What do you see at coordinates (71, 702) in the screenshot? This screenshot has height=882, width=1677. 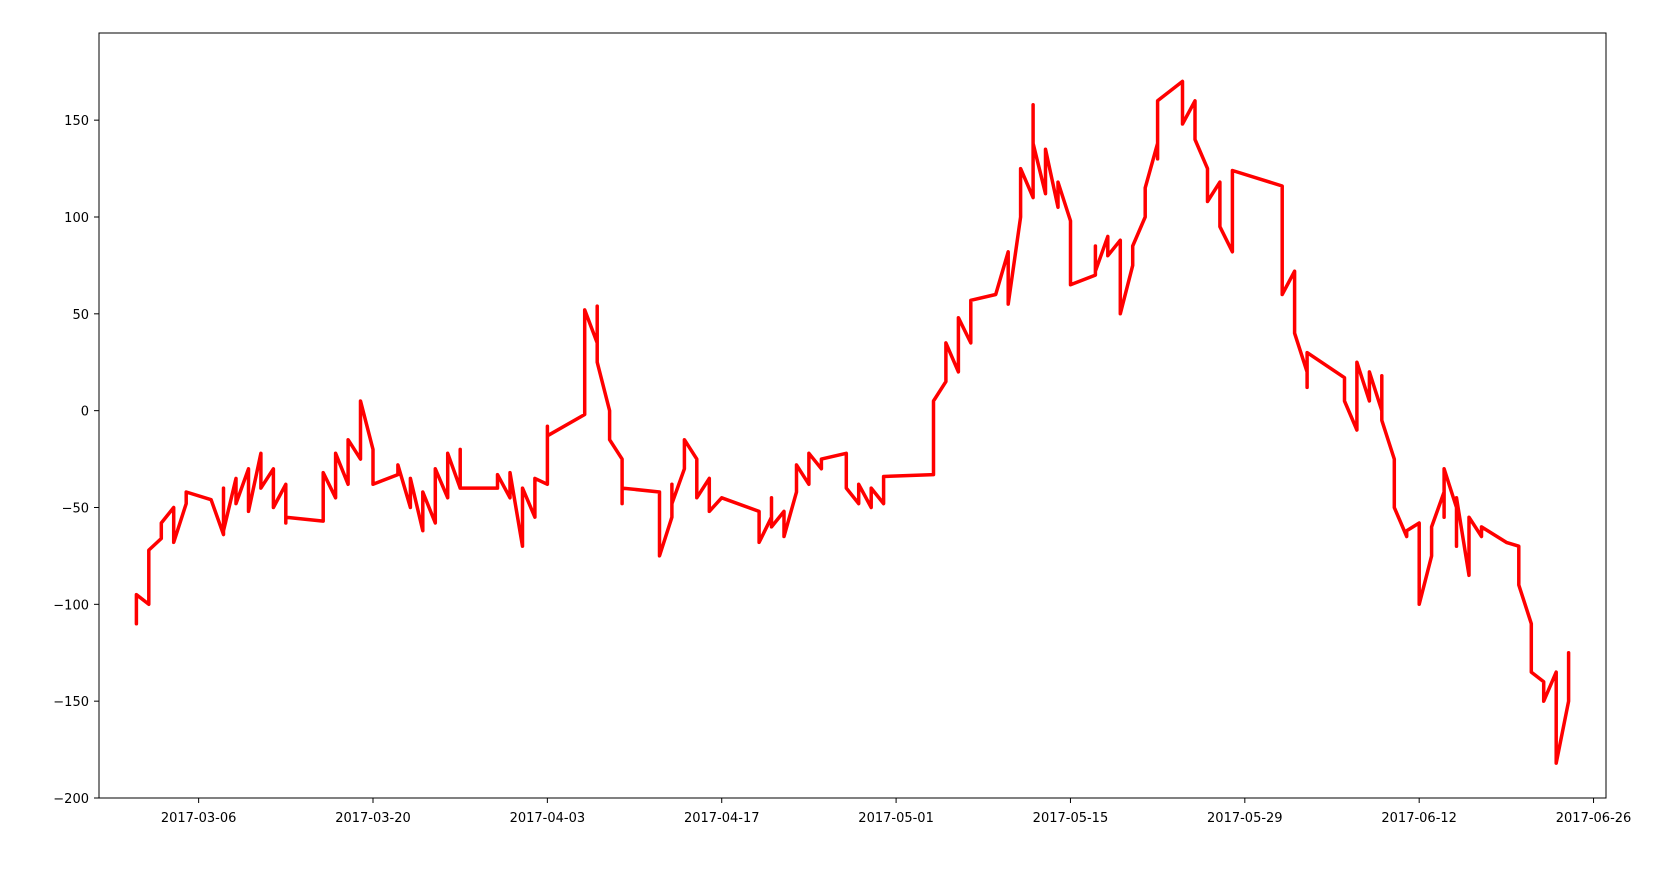 I see `y-tick-label: −150` at bounding box center [71, 702].